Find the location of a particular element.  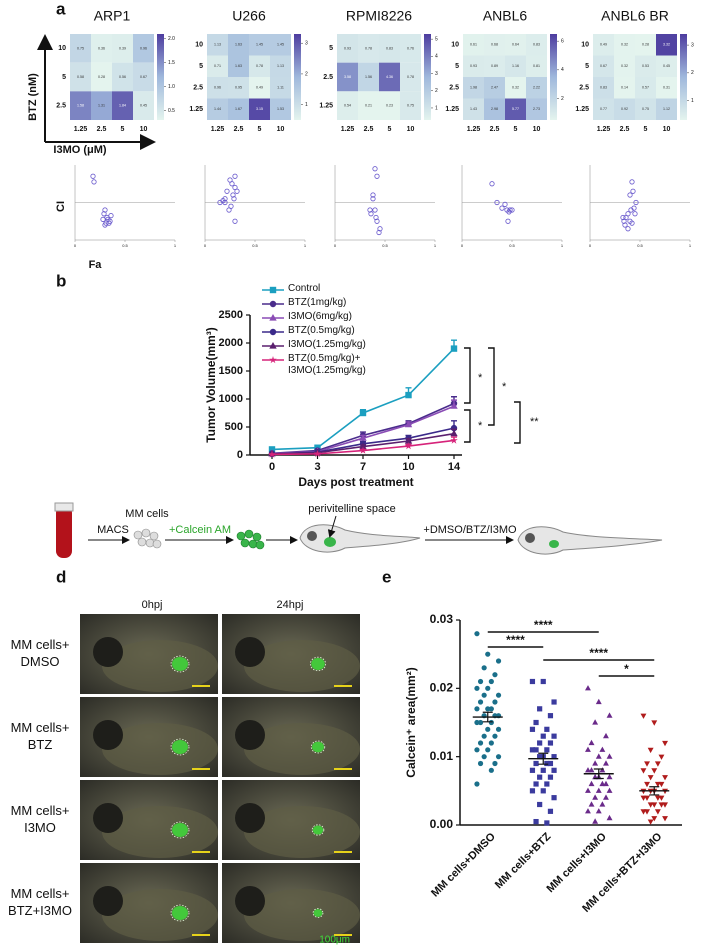

cell-label: 0.49 is located at coordinates (259, 88).